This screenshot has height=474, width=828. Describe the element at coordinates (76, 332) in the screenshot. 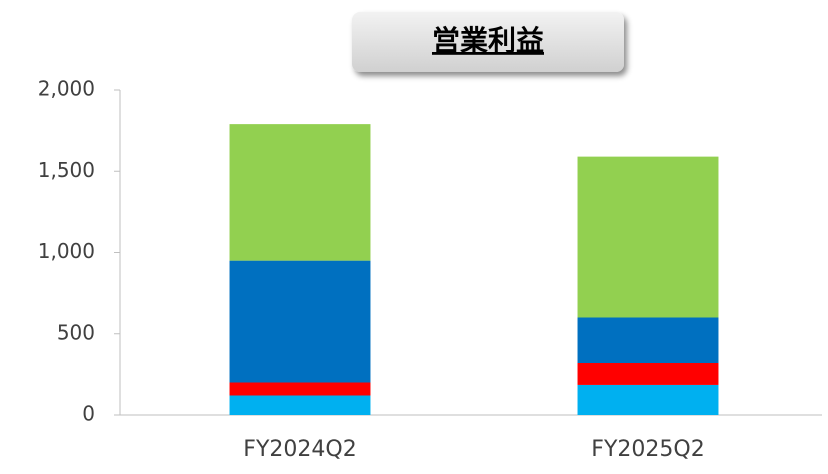

I see `y-tick-label: 500` at that location.